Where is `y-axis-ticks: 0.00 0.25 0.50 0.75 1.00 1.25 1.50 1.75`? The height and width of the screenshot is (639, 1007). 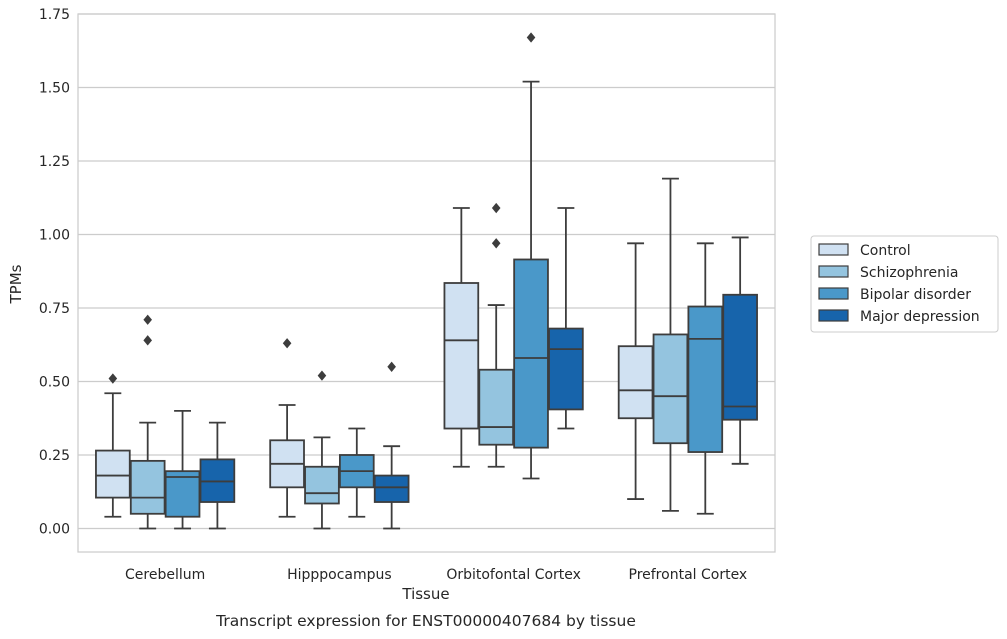
y-axis-ticks: 0.00 0.25 0.50 0.75 1.00 1.25 1.50 1.75 is located at coordinates (54, 272).